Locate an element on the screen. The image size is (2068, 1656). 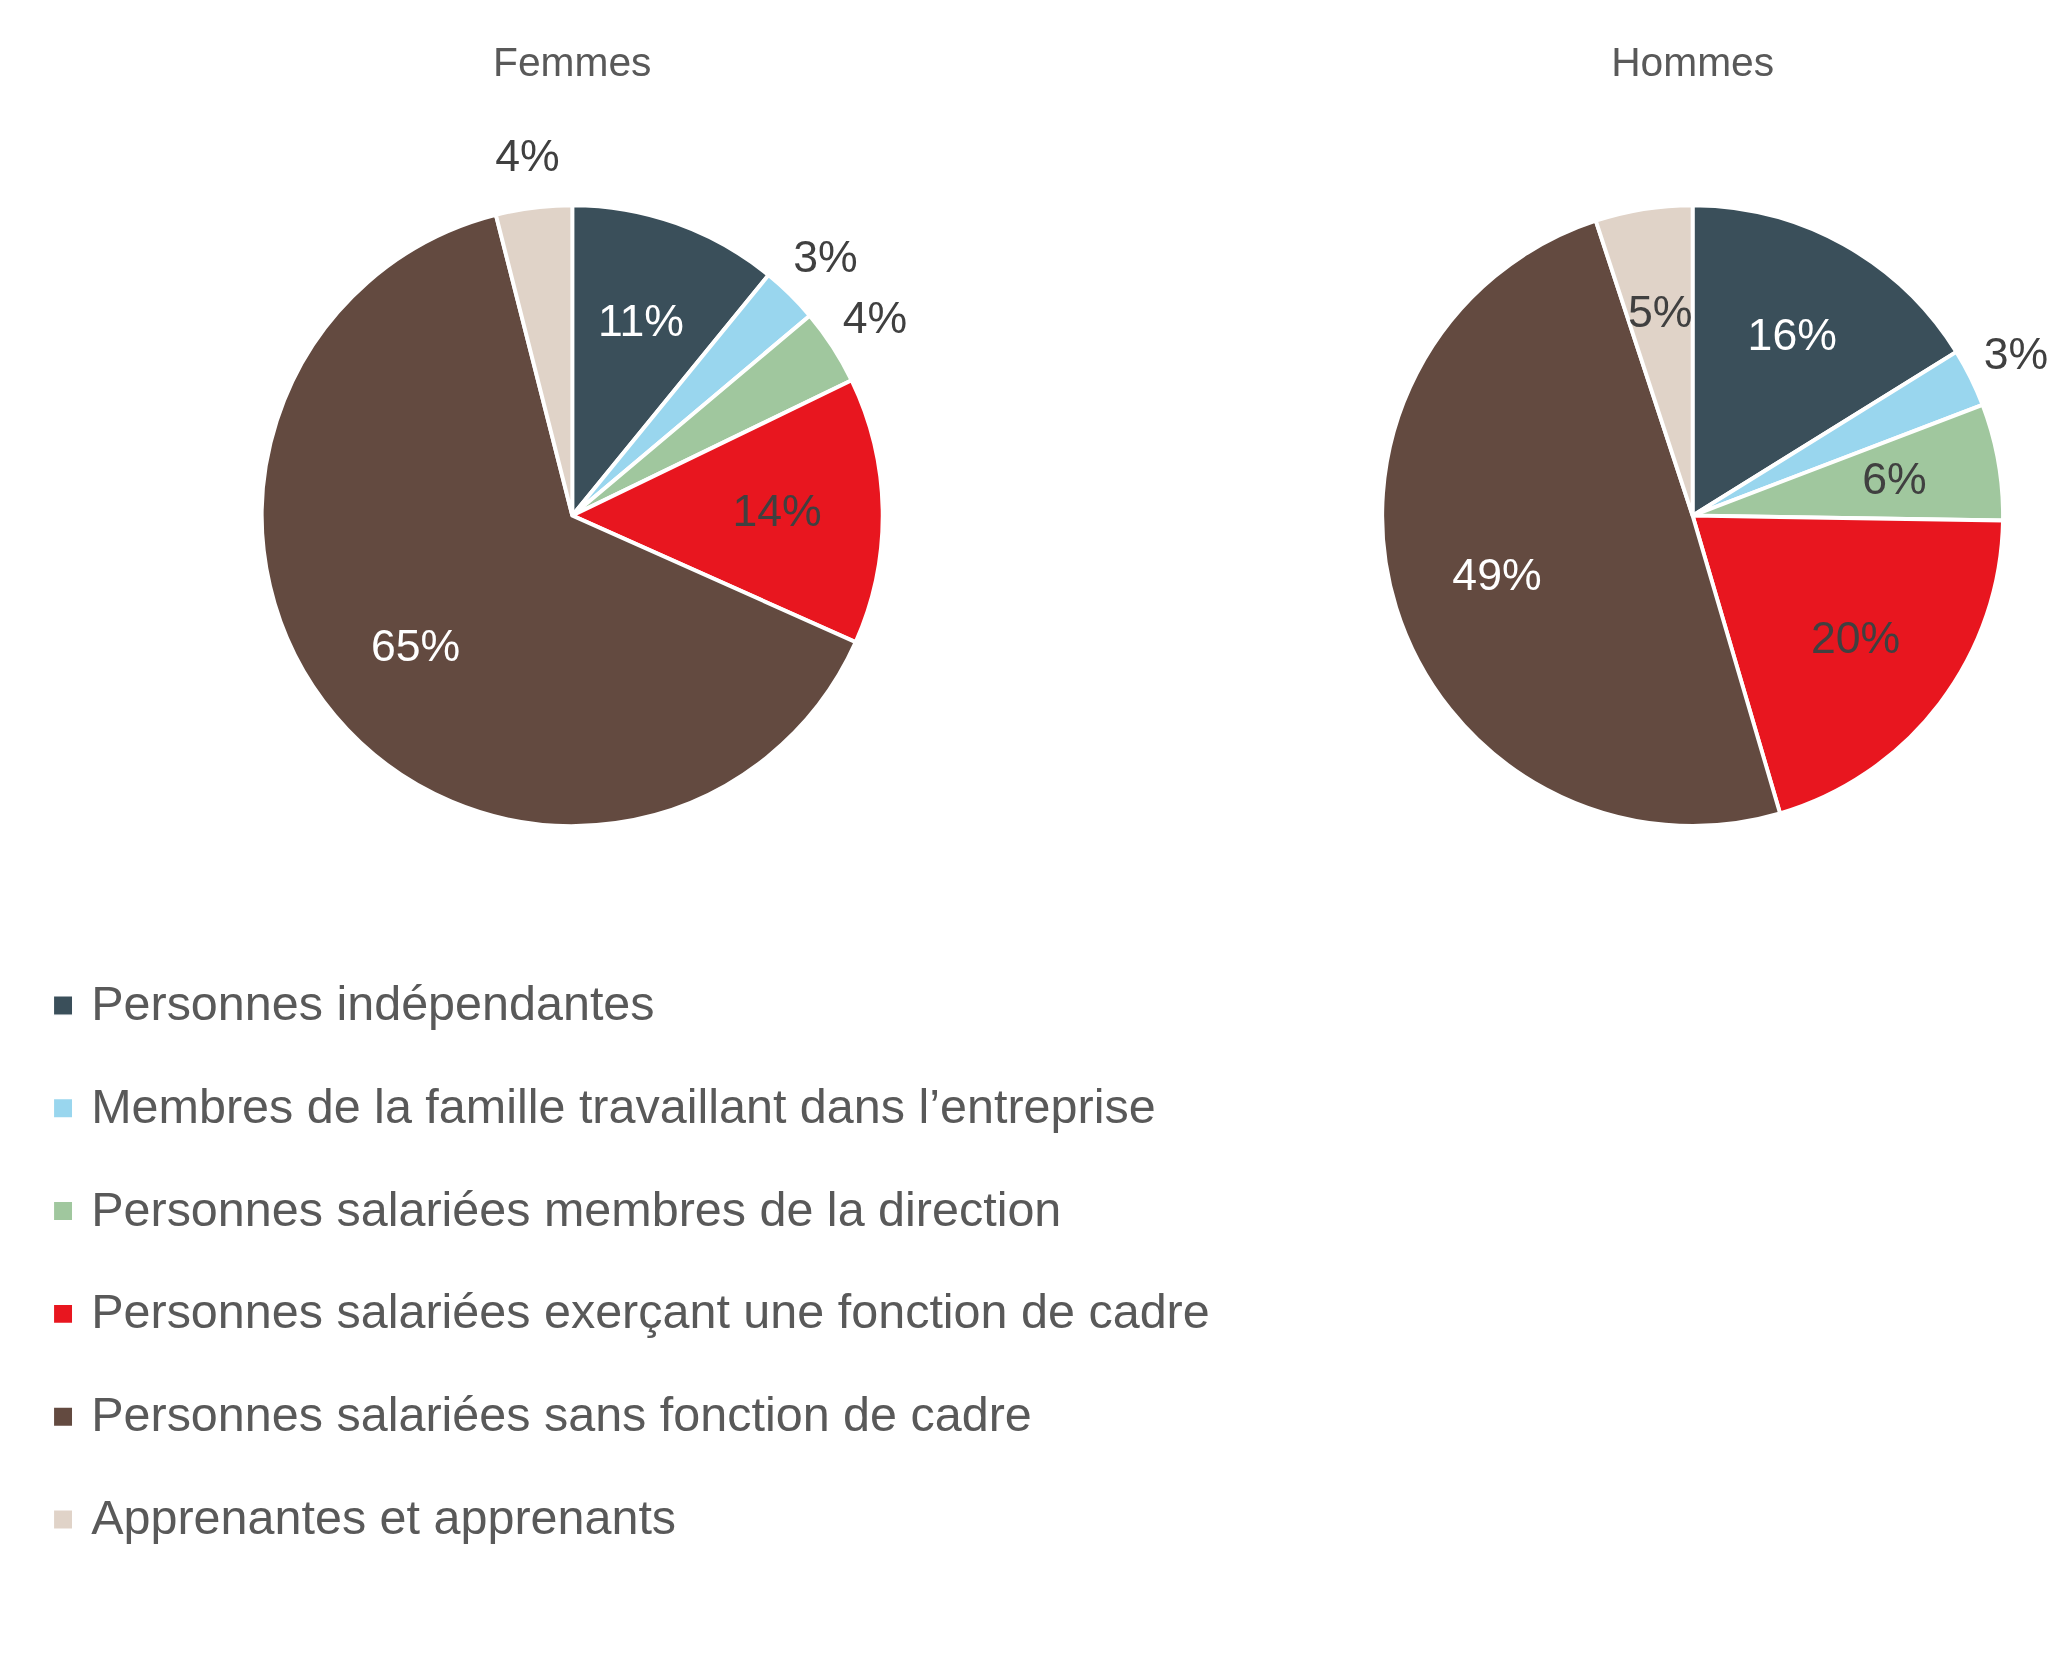
chart-title: Femmes is located at coordinates (572, 62).